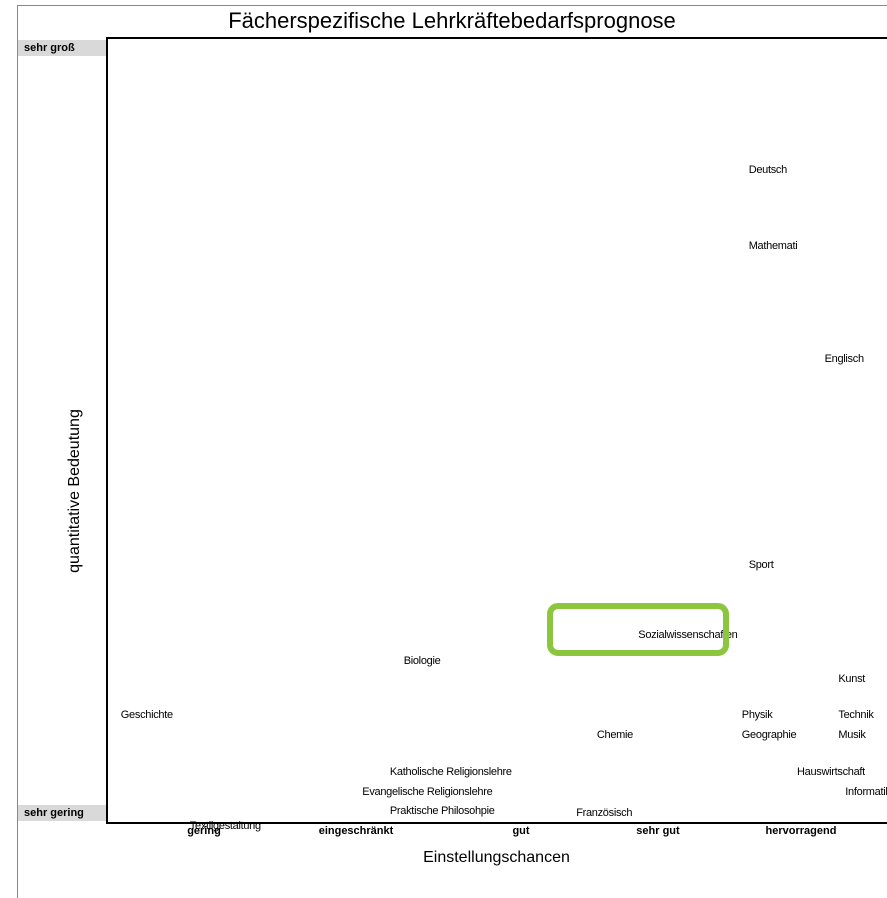 The width and height of the screenshot is (887, 898). Describe the element at coordinates (604, 813) in the screenshot. I see `point-label-franz-sisch: Französisch` at that location.